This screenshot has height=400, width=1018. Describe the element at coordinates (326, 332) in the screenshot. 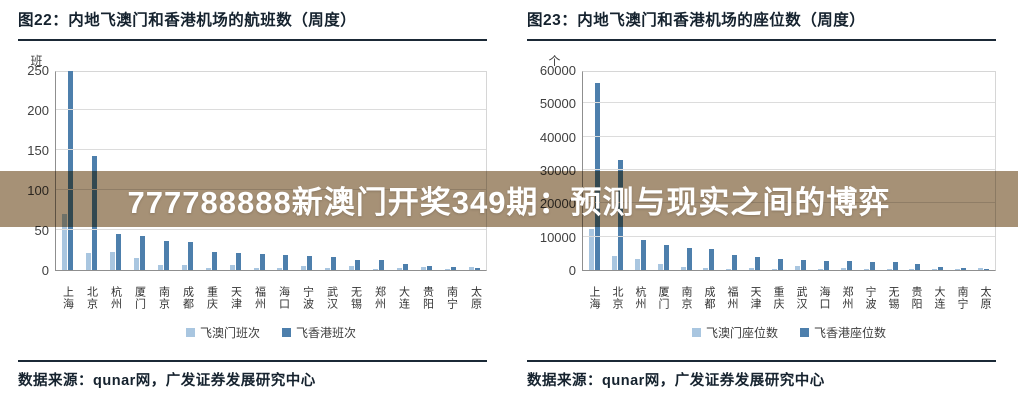

I see `legend-label: 飞香港班次` at that location.